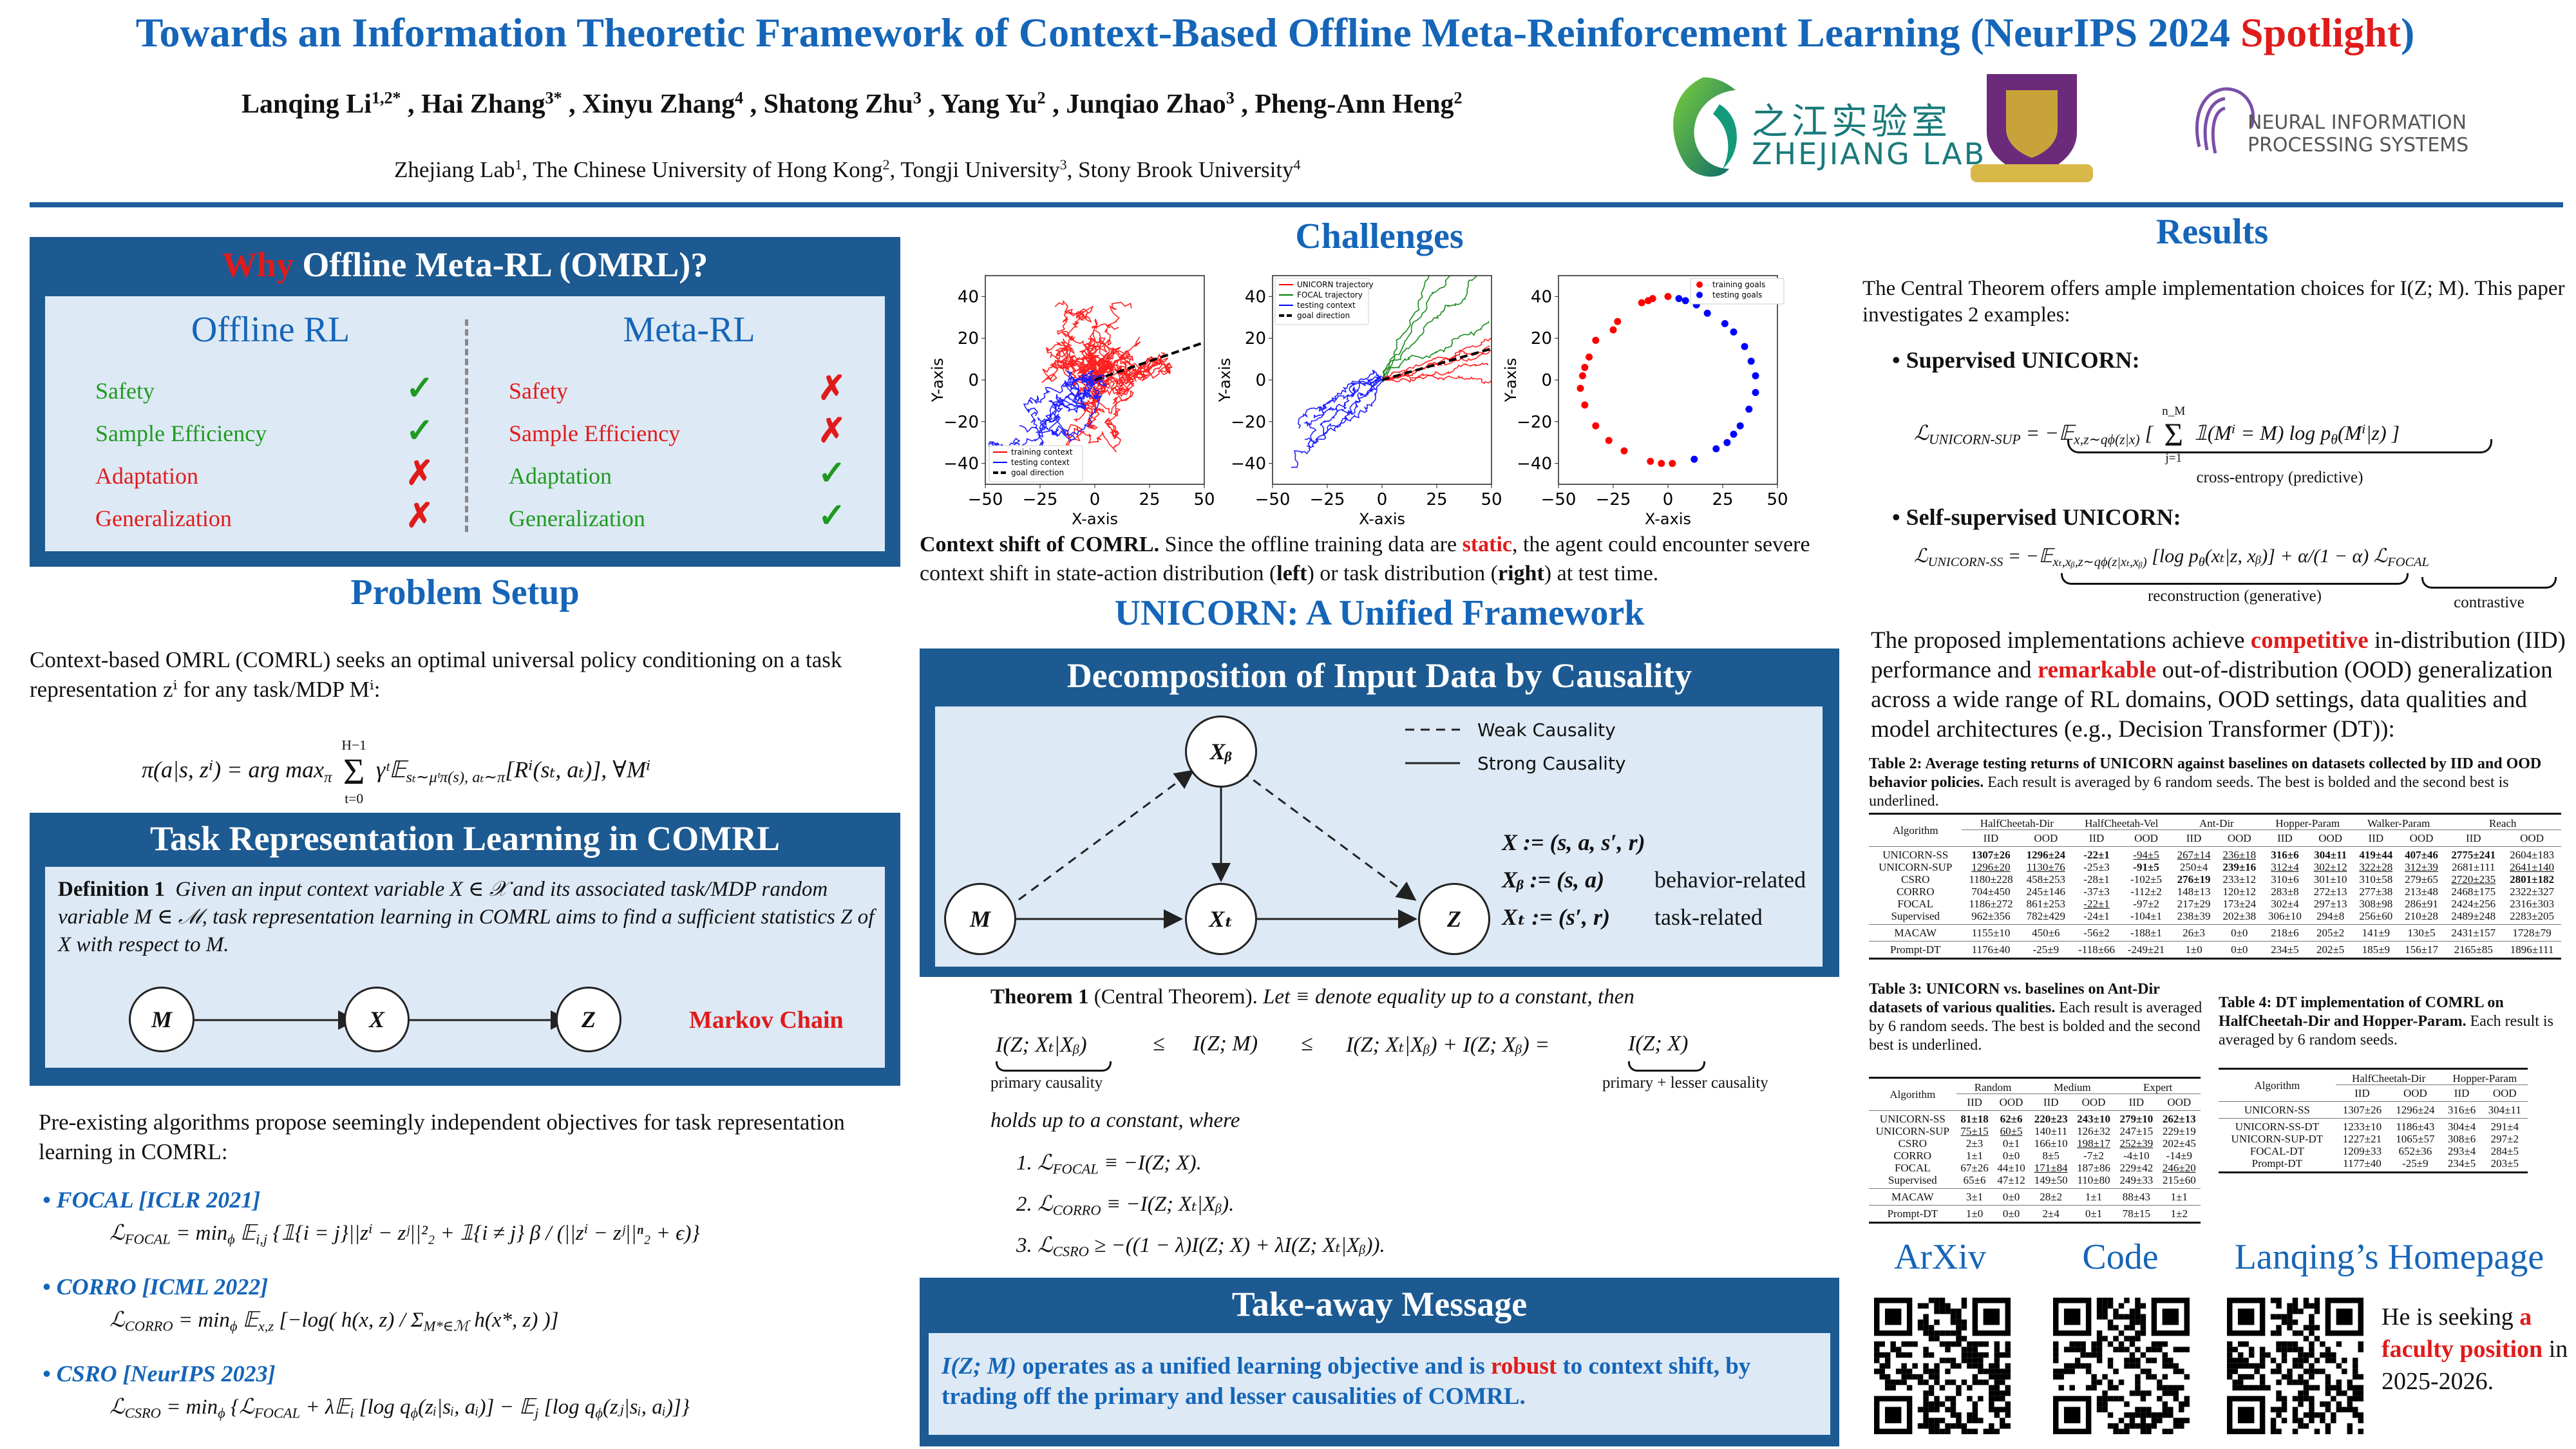 This screenshot has width=2576, height=1449. I want to click on y-tick-label: −20, so click(1249, 422).